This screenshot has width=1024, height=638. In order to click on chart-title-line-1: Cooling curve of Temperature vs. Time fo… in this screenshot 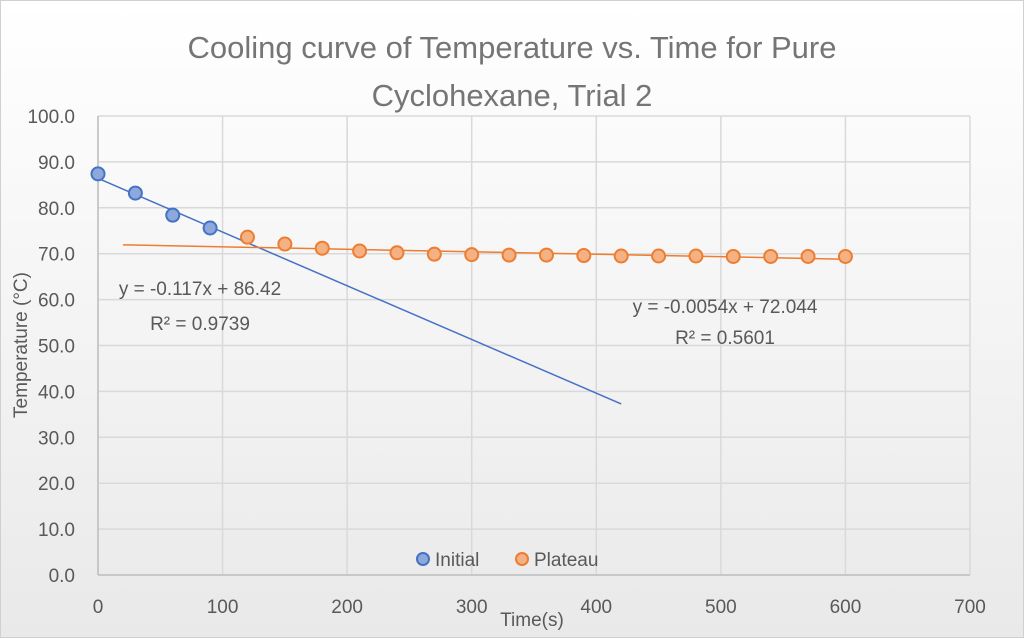, I will do `click(512, 47)`.